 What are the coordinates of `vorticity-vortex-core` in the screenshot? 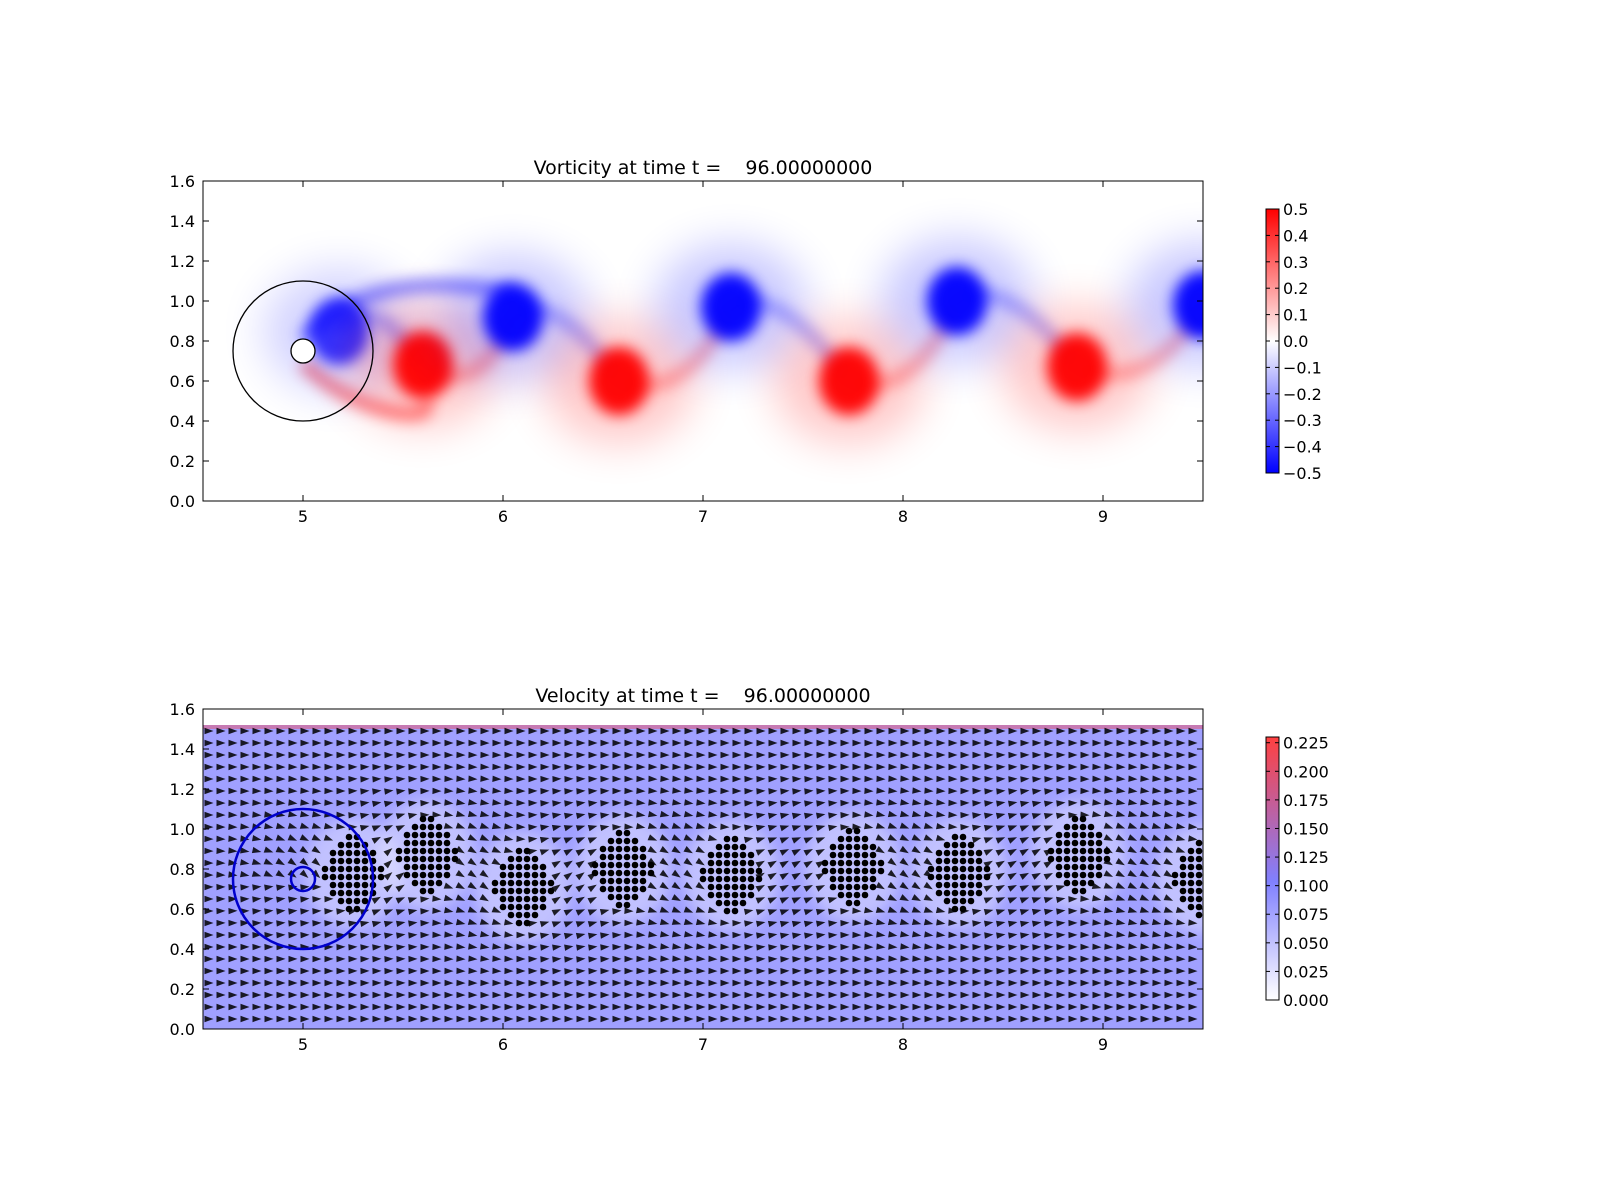 It's located at (513, 317).